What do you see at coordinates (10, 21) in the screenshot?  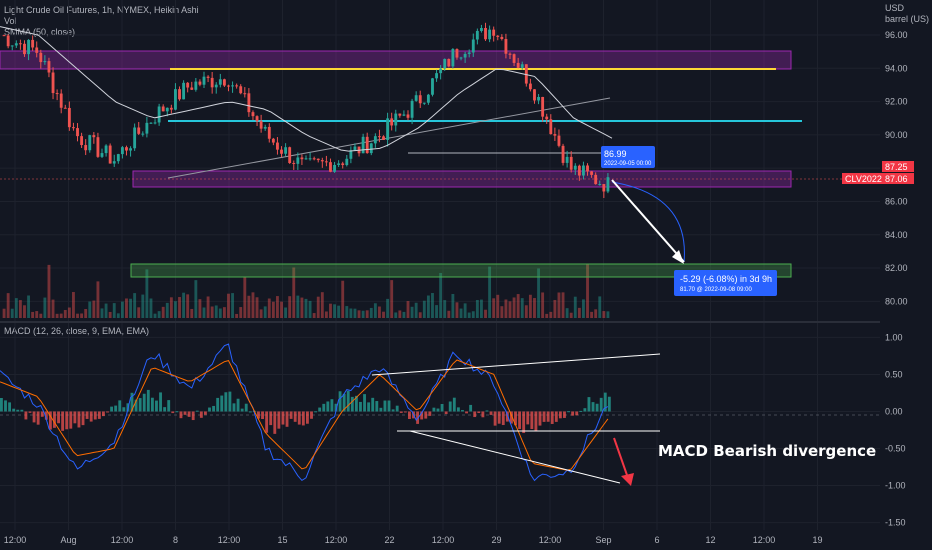 I see `volume-label: Vol` at bounding box center [10, 21].